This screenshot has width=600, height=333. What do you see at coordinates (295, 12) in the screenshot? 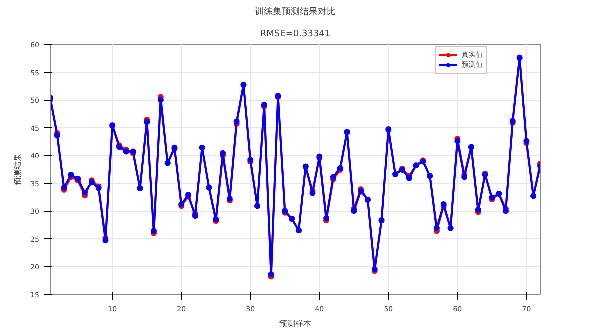
I see `chart-title: 训练集预测结果对比` at bounding box center [295, 12].